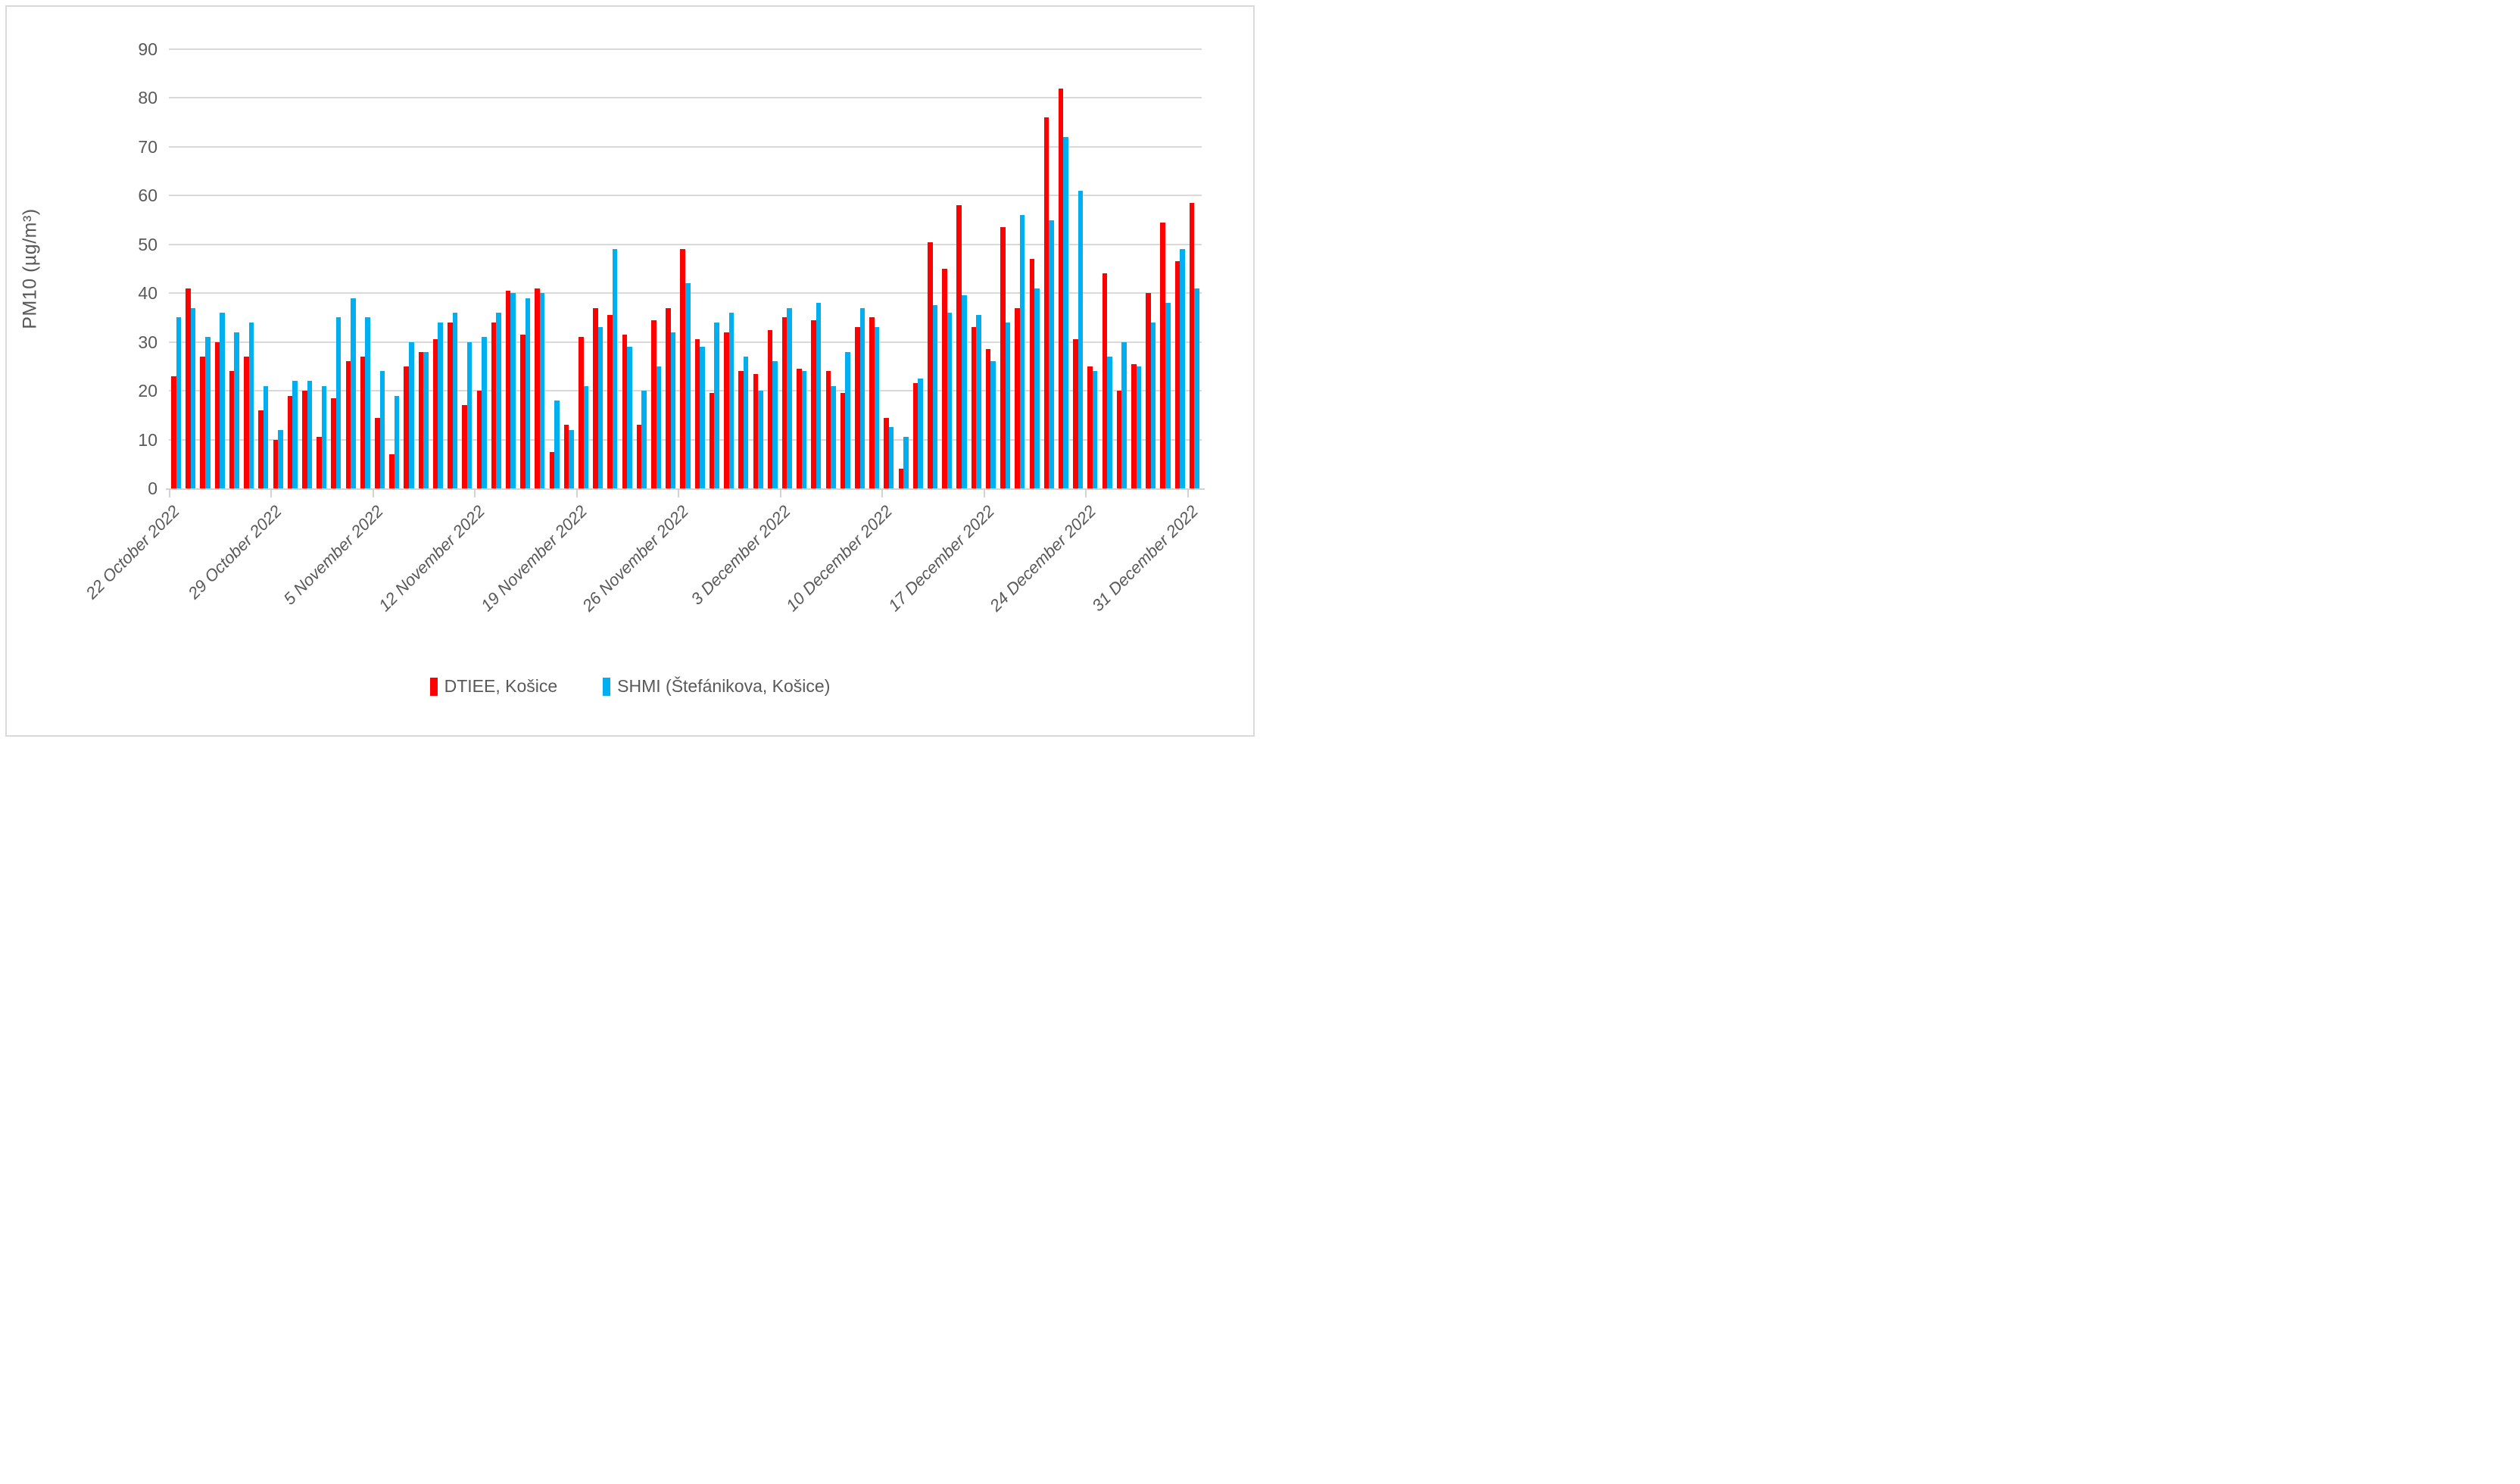 Image resolution: width=2520 pixels, height=1484 pixels. I want to click on legend-item-dtiee: DTIEE, Košice, so click(493, 686).